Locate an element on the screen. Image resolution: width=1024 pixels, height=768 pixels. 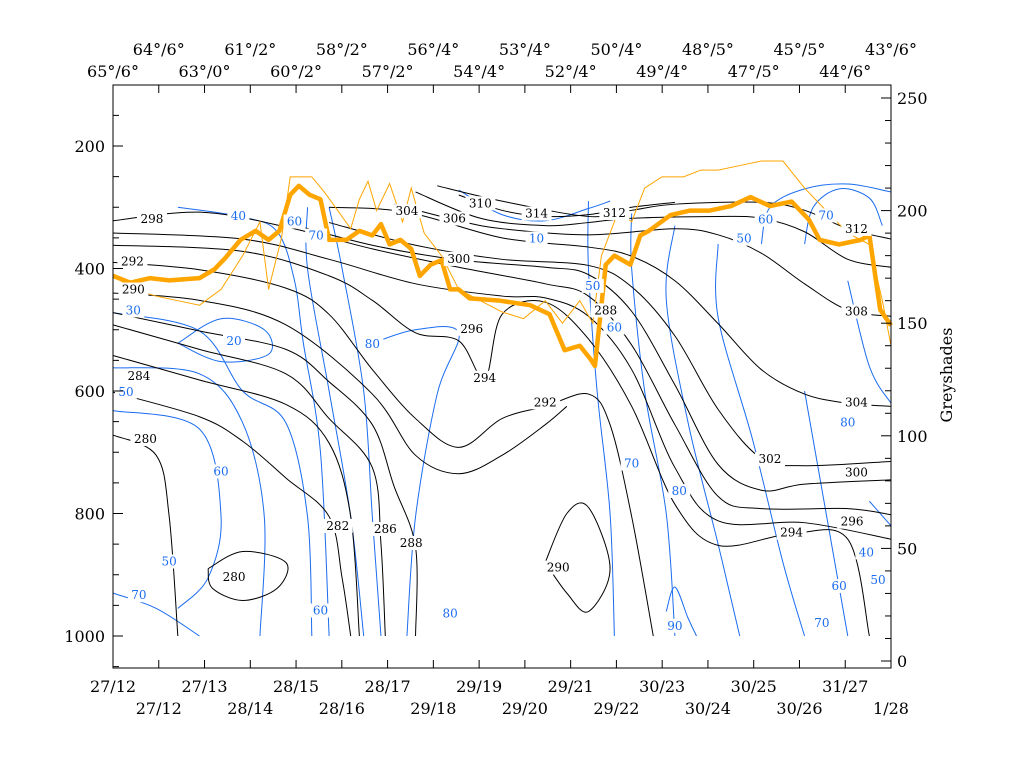
right-tick-label: 250 is located at coordinates (912, 98).